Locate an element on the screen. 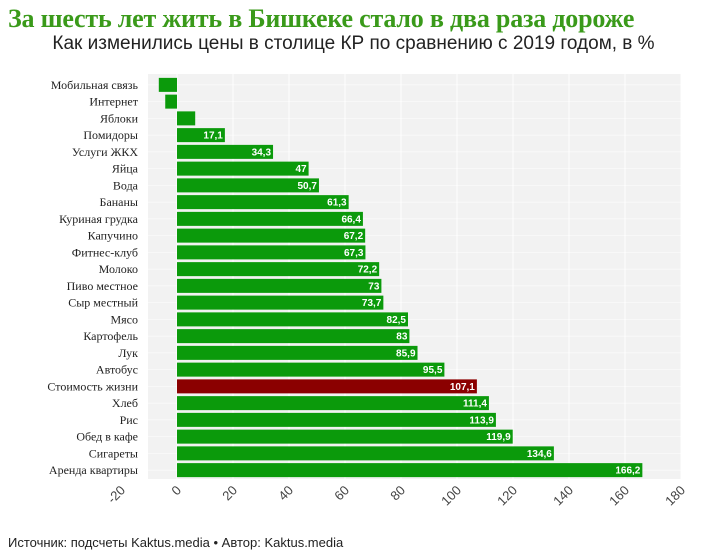 Image resolution: width=707 pixels, height=560 pixels. category-label: Интернет is located at coordinates (113, 102).